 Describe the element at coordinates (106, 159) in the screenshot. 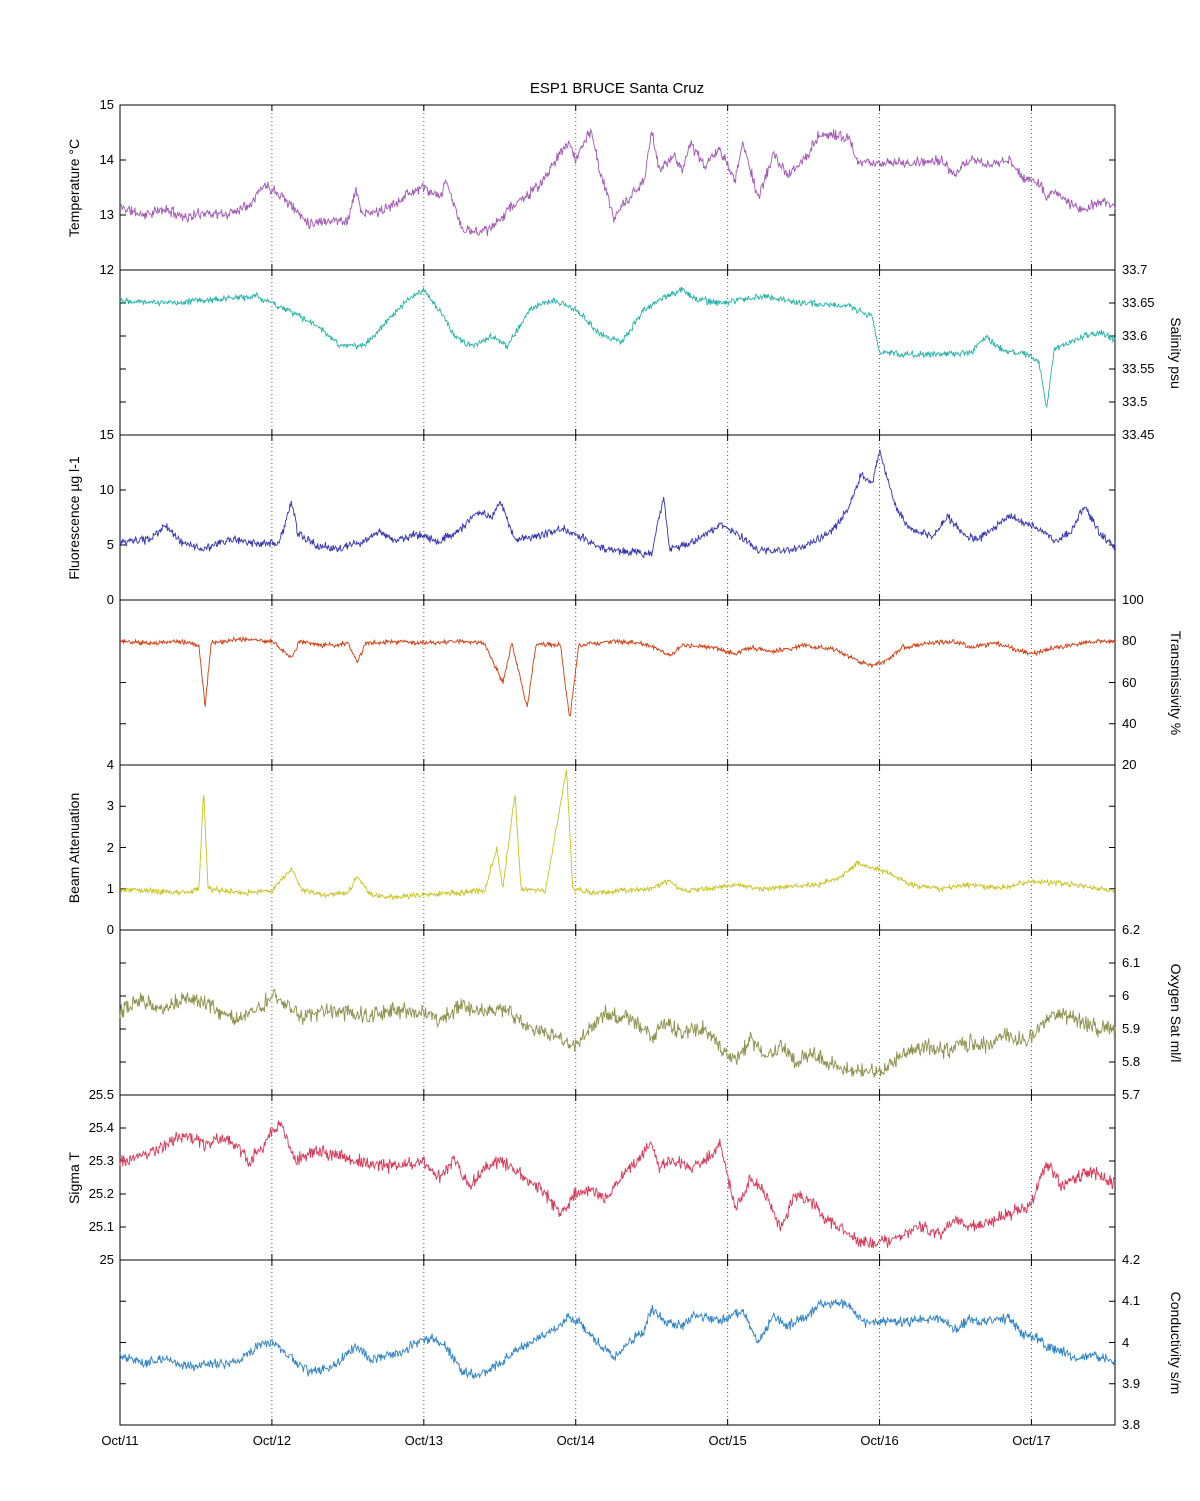

I see `y-tick-label-temperature: 14` at that location.